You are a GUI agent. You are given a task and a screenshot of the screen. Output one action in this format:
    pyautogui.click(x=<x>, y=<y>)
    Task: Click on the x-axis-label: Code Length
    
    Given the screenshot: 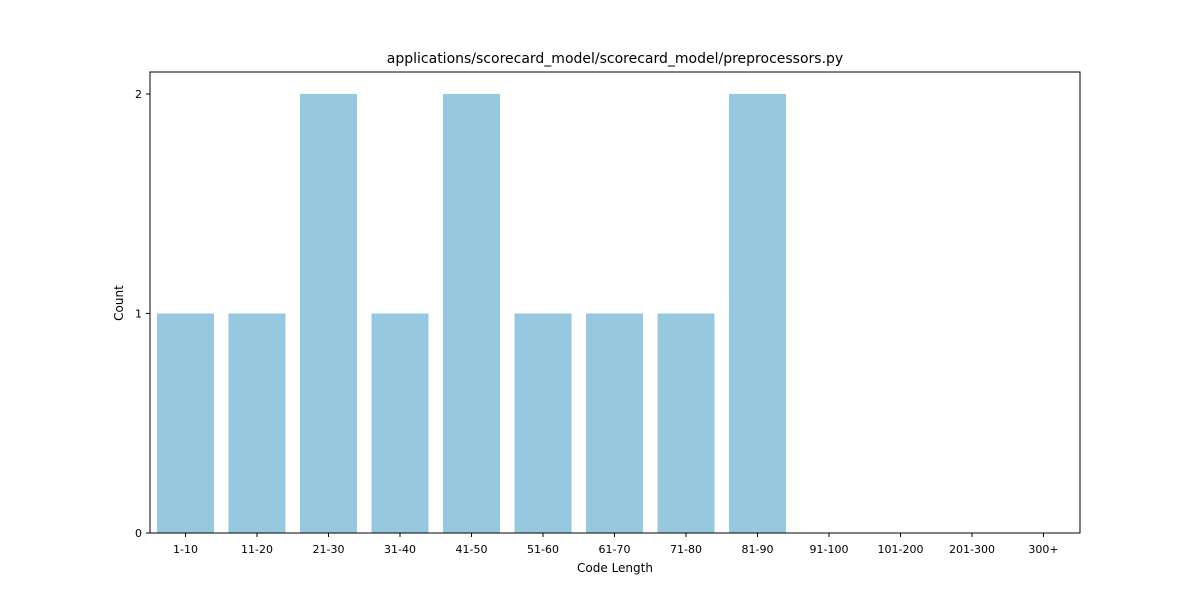 What is the action you would take?
    pyautogui.click(x=615, y=568)
    